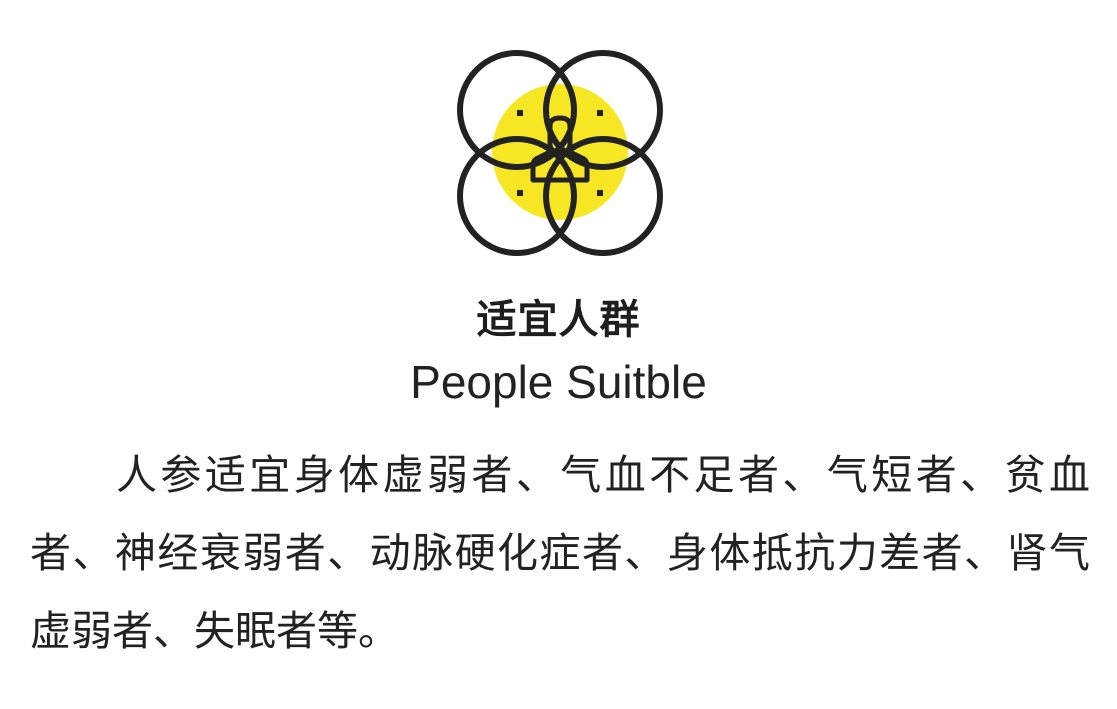 The width and height of the screenshot is (1117, 709). Describe the element at coordinates (517, 110) in the screenshot. I see `ring-top-left` at that location.